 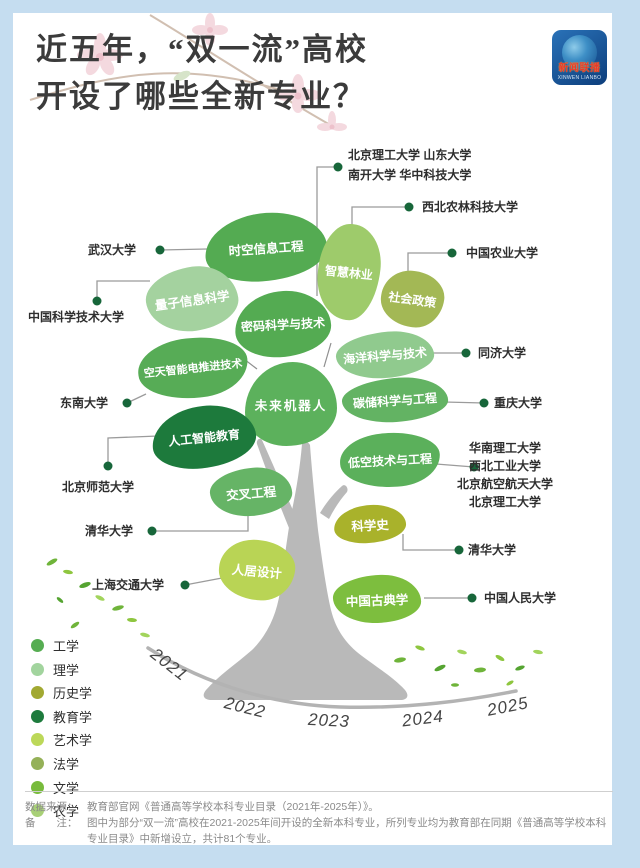 I want to click on legend-label: 法学, so click(x=66, y=764).